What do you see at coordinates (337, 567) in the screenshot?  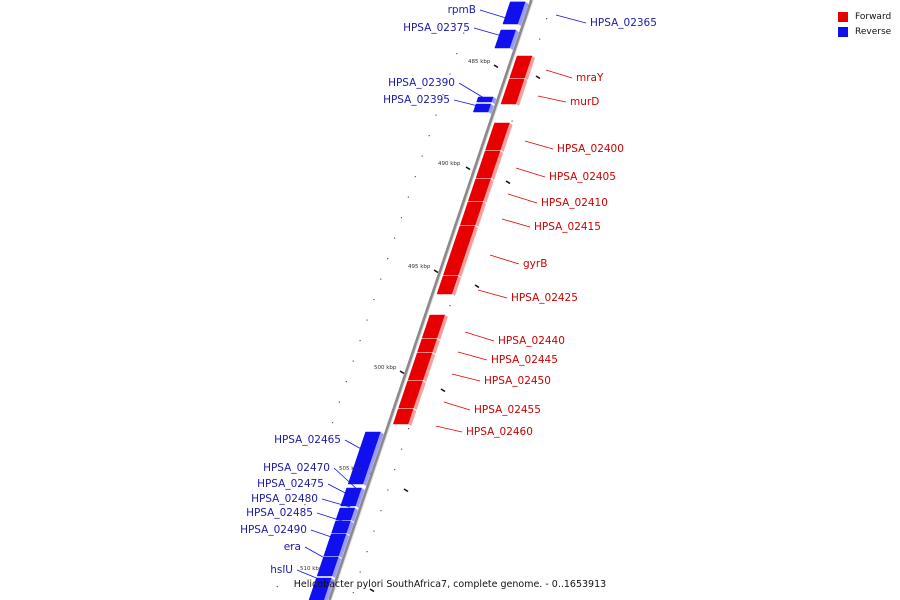 I see `gene-shade-era` at bounding box center [337, 567].